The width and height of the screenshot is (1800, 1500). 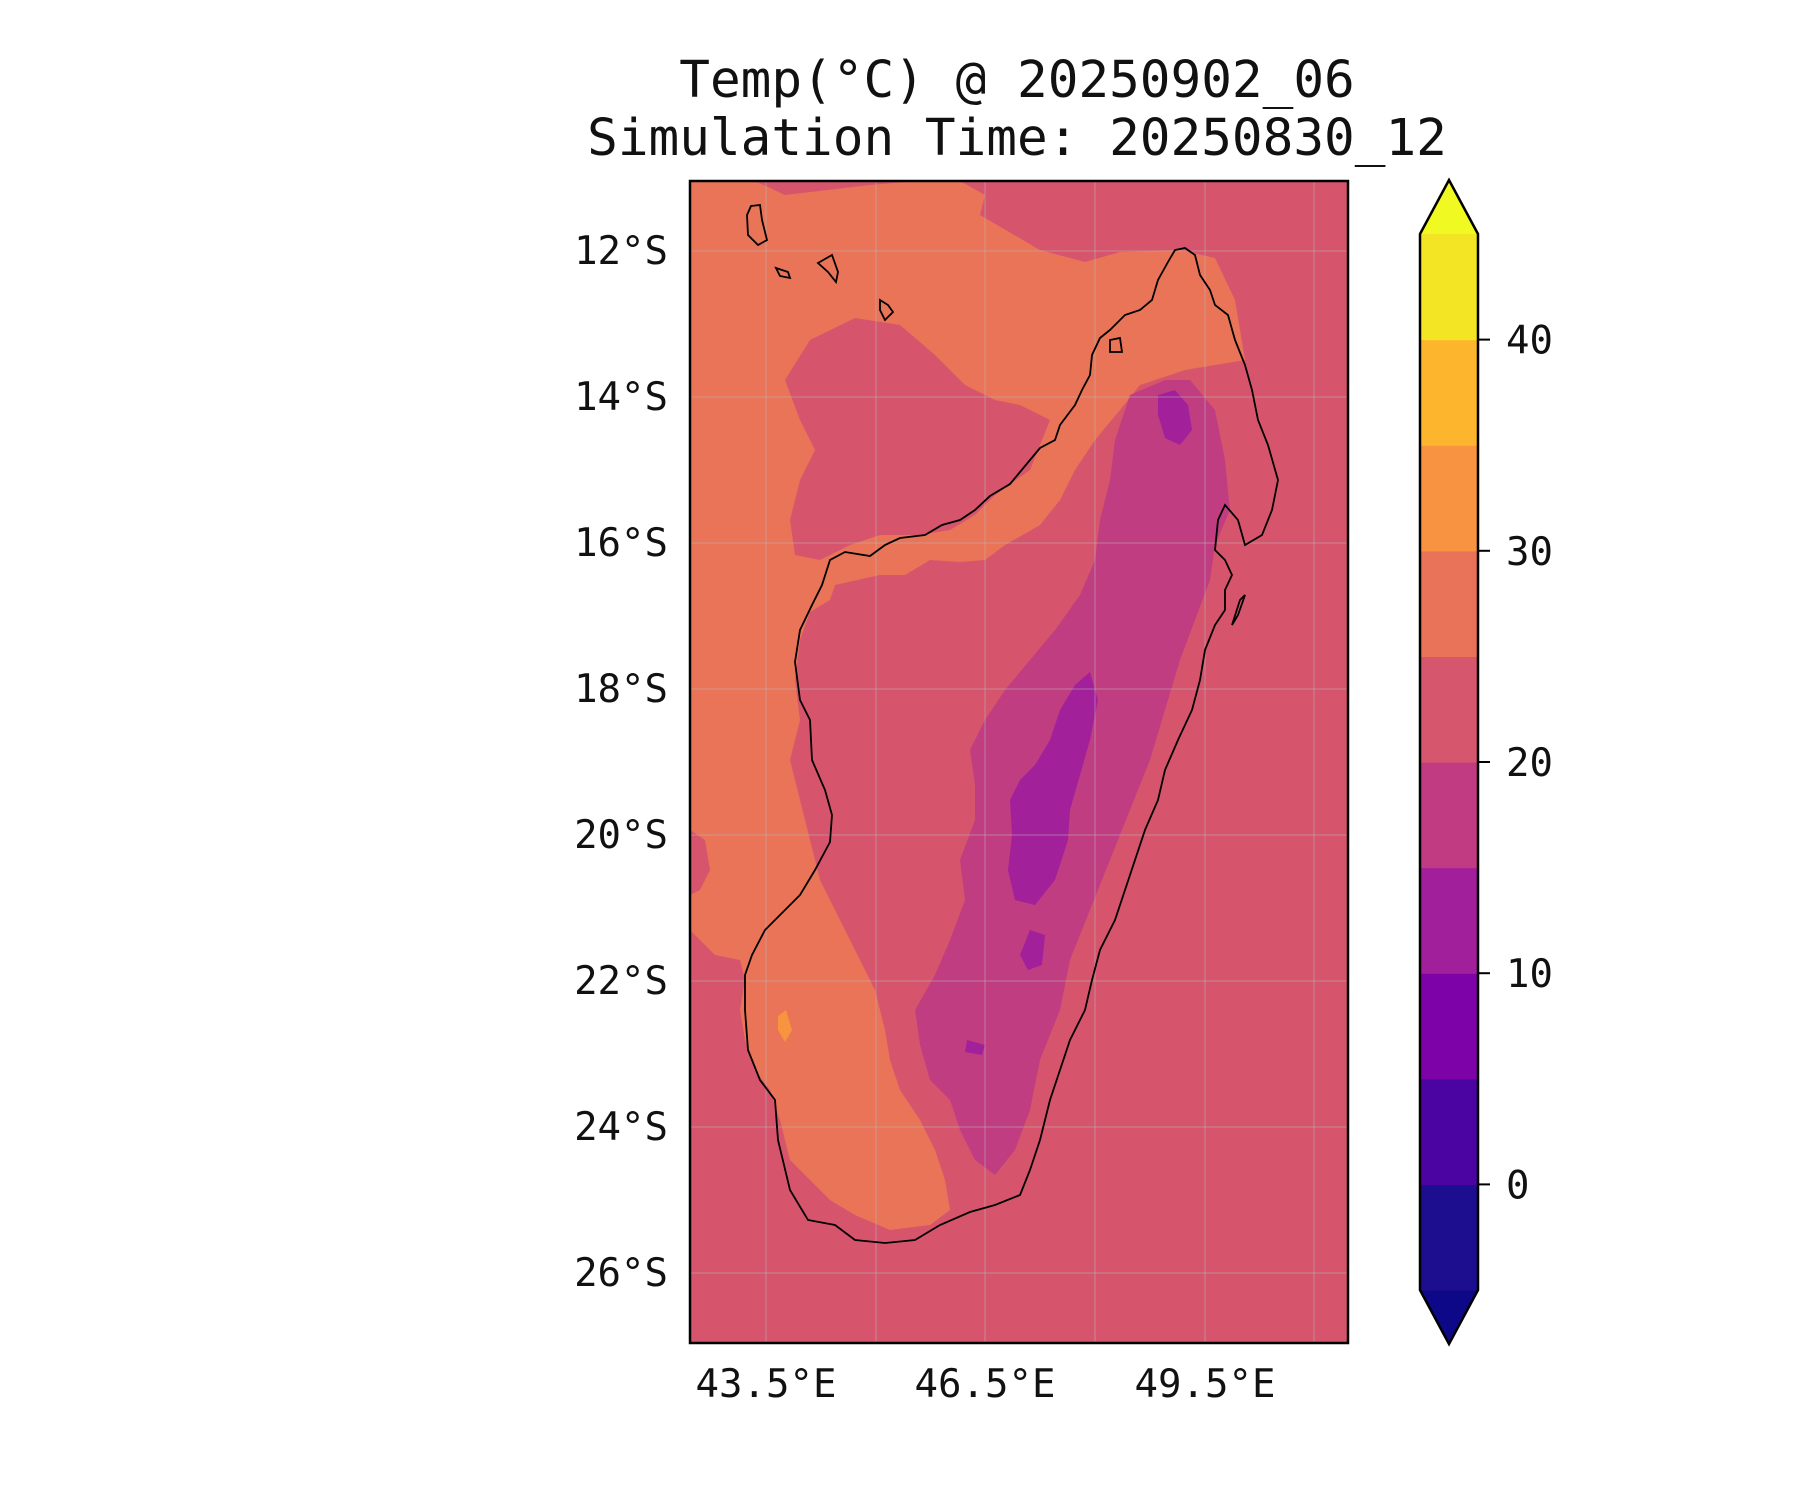 What do you see at coordinates (1529, 341) in the screenshot?
I see `colorbar-tick-label: 40` at bounding box center [1529, 341].